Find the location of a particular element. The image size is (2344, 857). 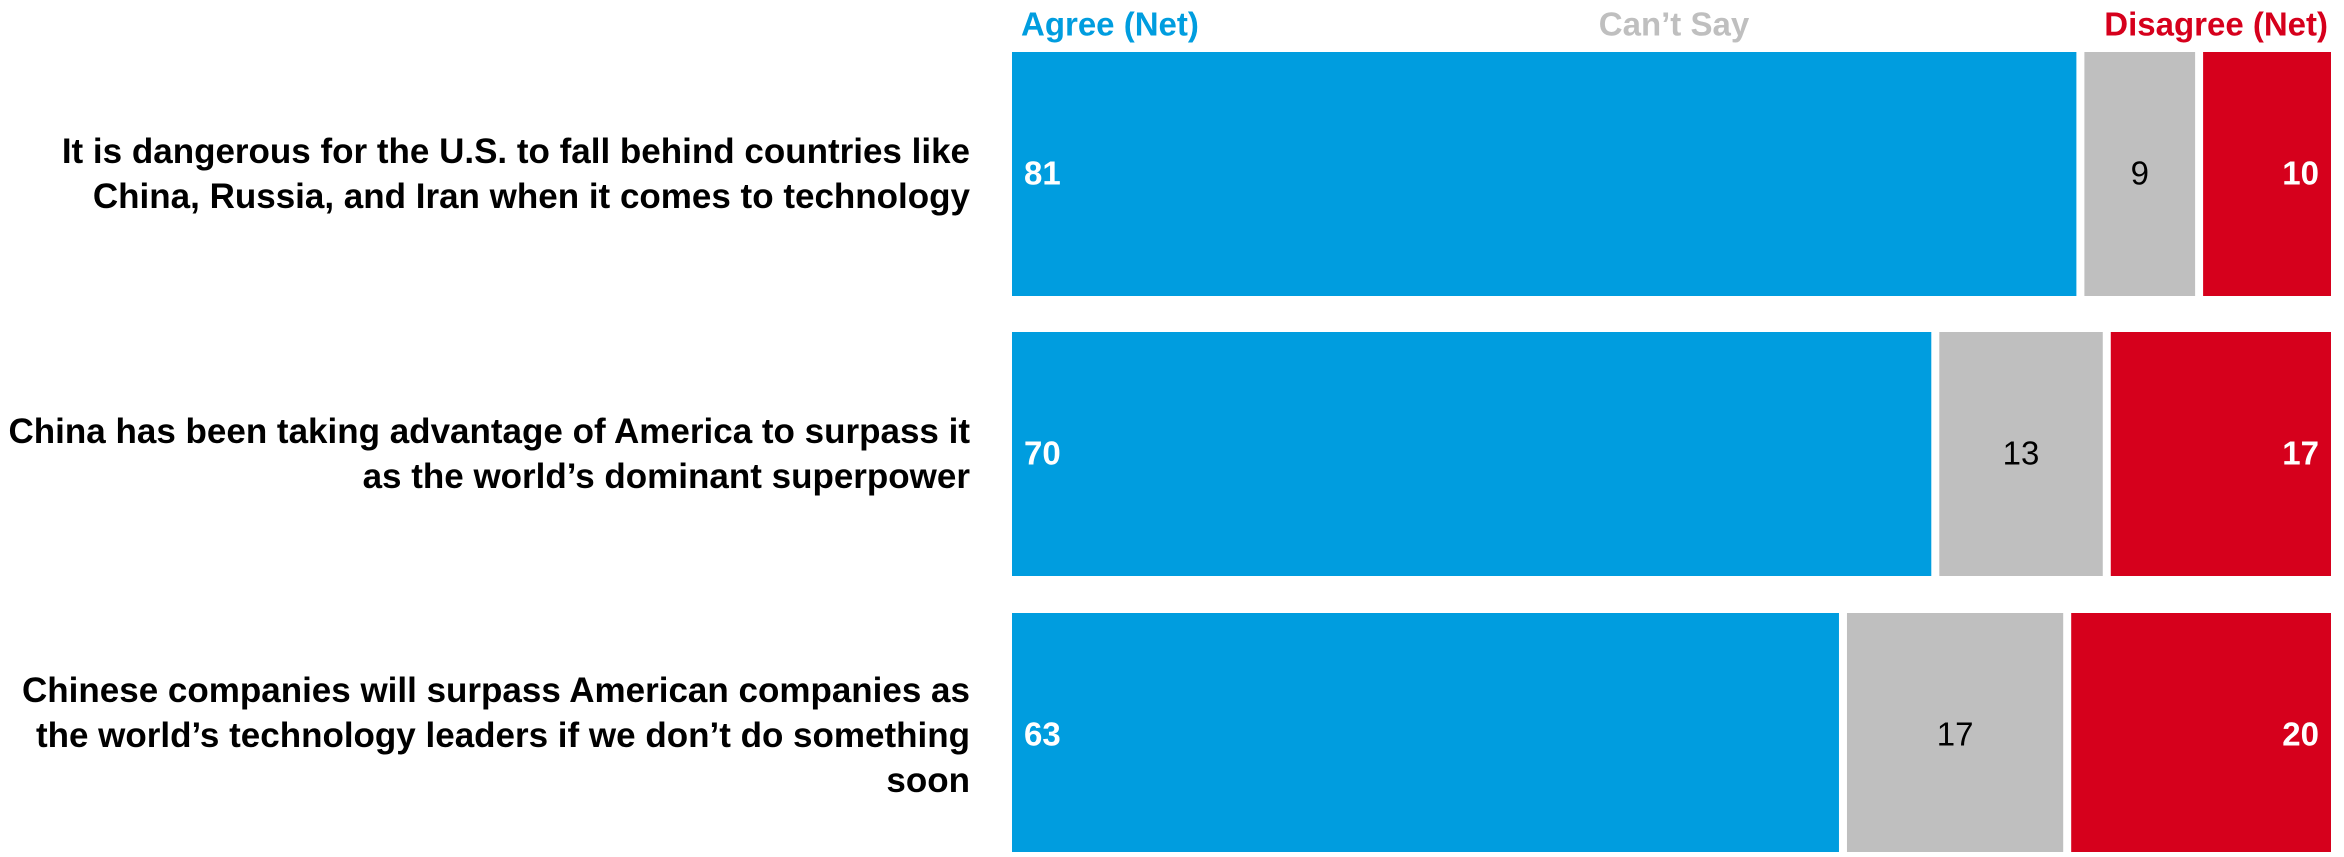

data-label: 63 is located at coordinates (1042, 734).